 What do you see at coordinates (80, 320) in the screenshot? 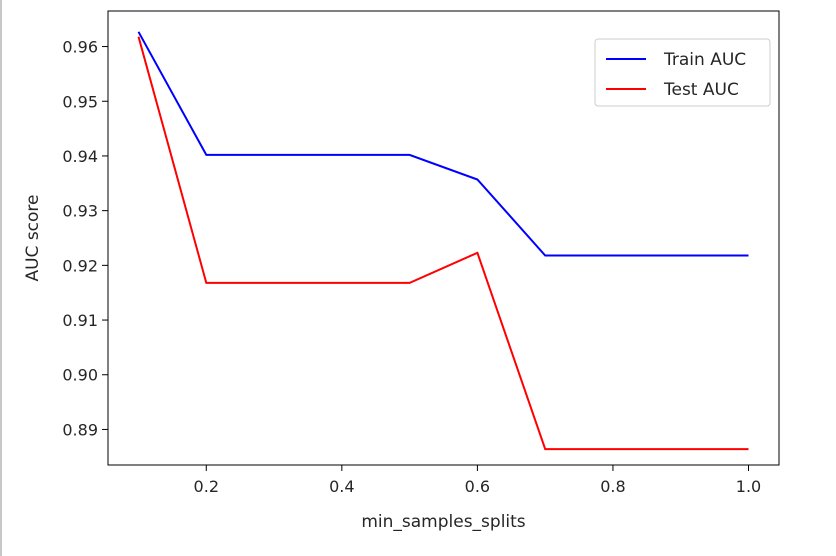
I see `y-tick-label: 0.91` at bounding box center [80, 320].